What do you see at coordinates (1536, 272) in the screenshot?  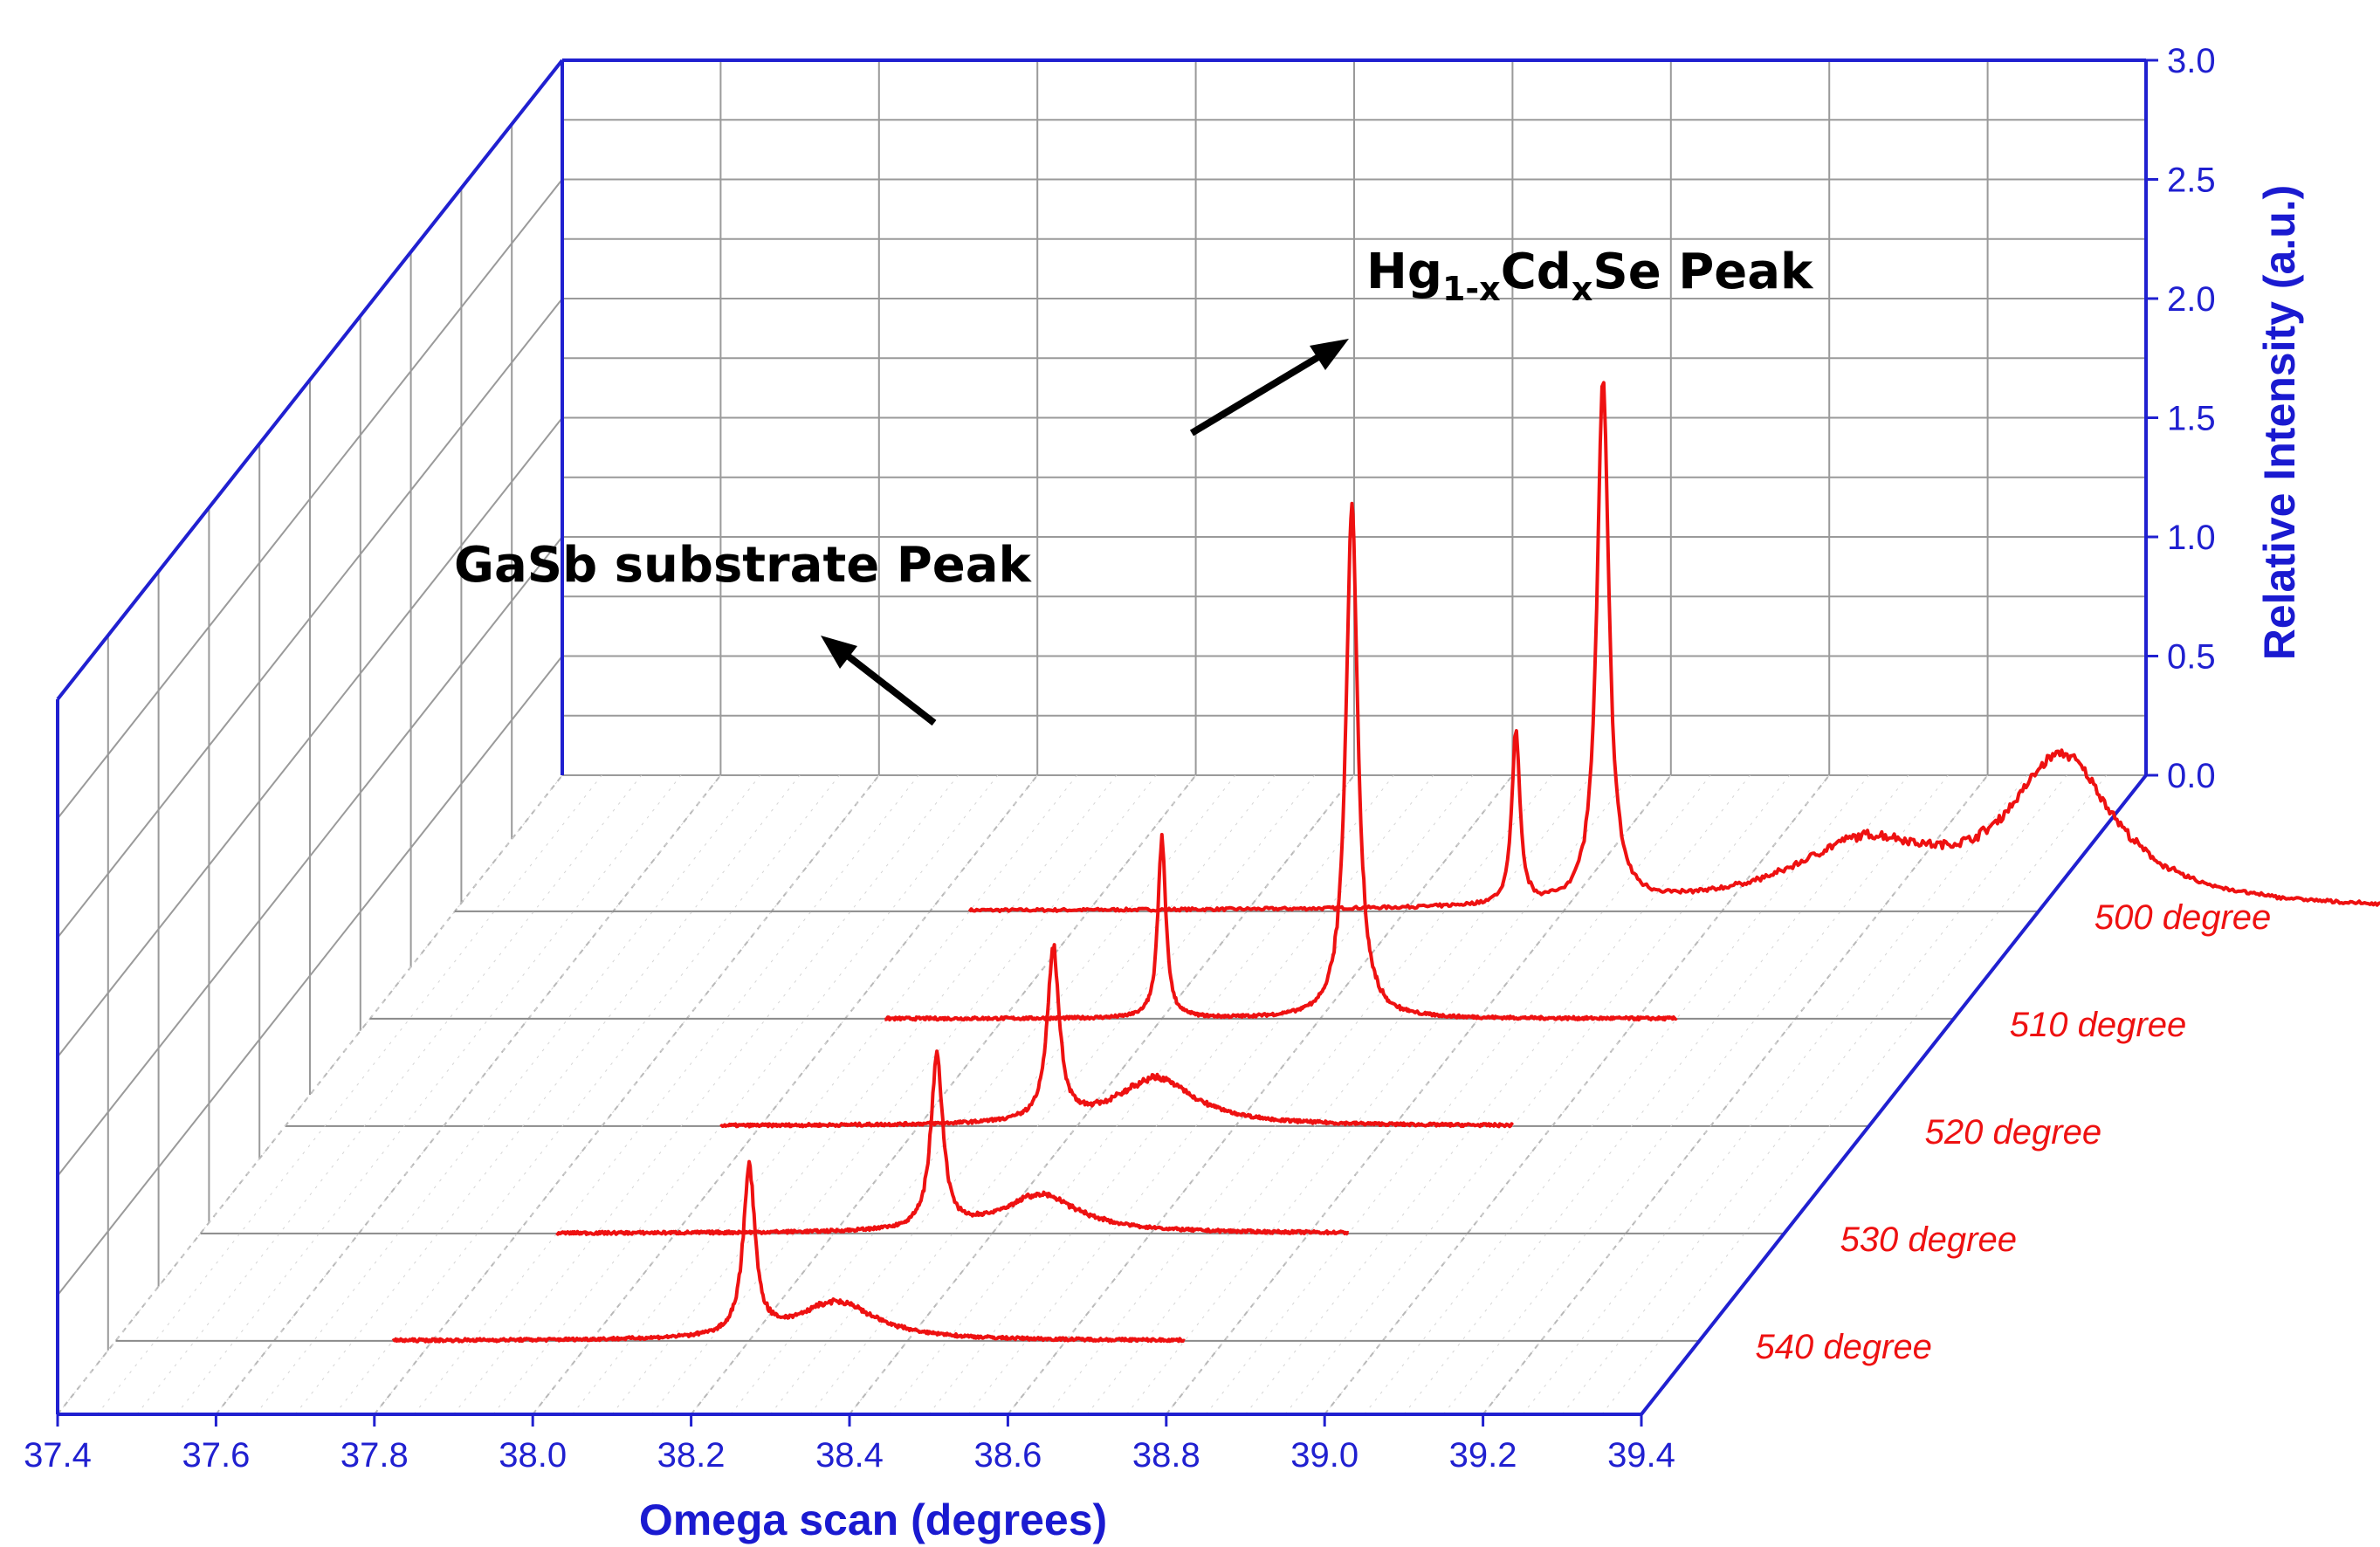 I see `annotation-hgcdse-part: Cd` at bounding box center [1536, 272].